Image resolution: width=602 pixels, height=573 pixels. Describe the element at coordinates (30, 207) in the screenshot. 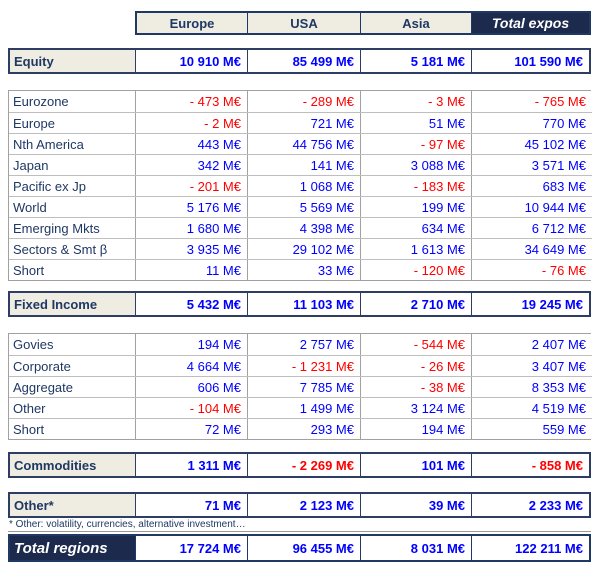

I see `detail-row-label: World` at that location.